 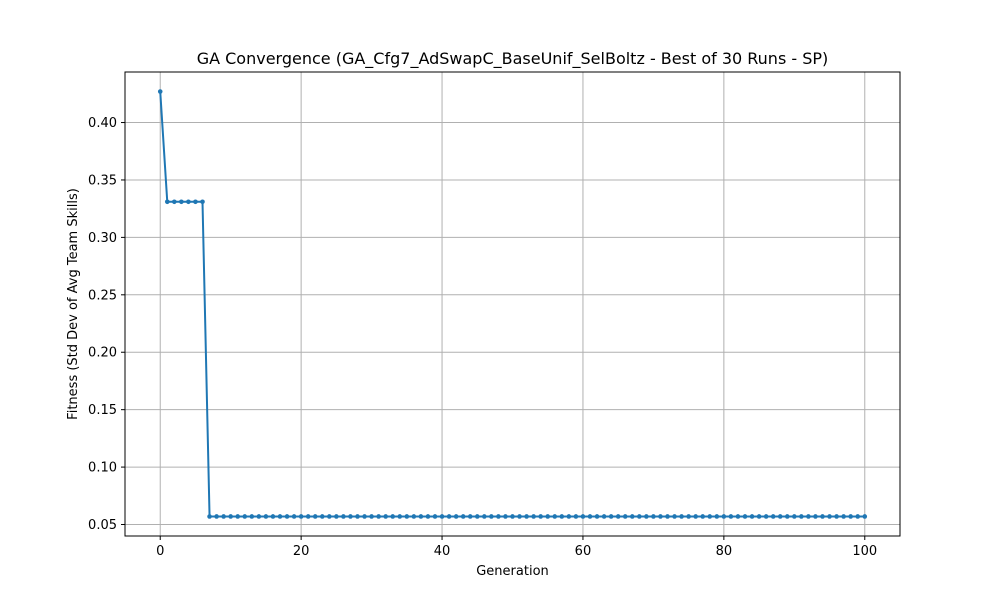 What do you see at coordinates (102, 238) in the screenshot?
I see `y-tick-label: 0.30` at bounding box center [102, 238].